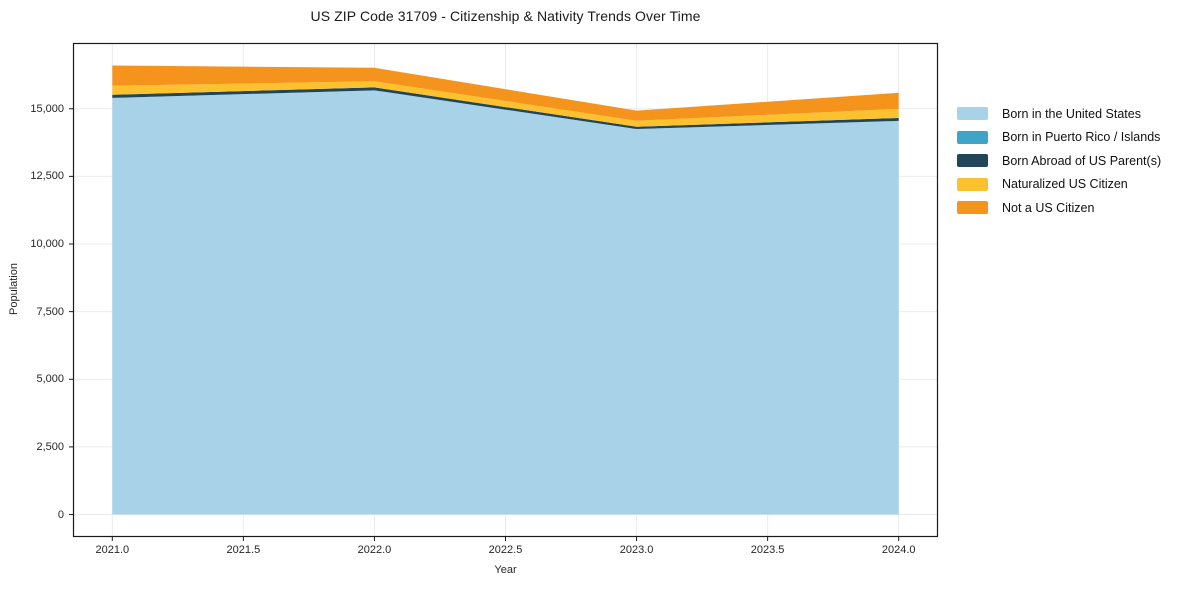  I want to click on y-tick-label: 12,500, so click(47, 176).